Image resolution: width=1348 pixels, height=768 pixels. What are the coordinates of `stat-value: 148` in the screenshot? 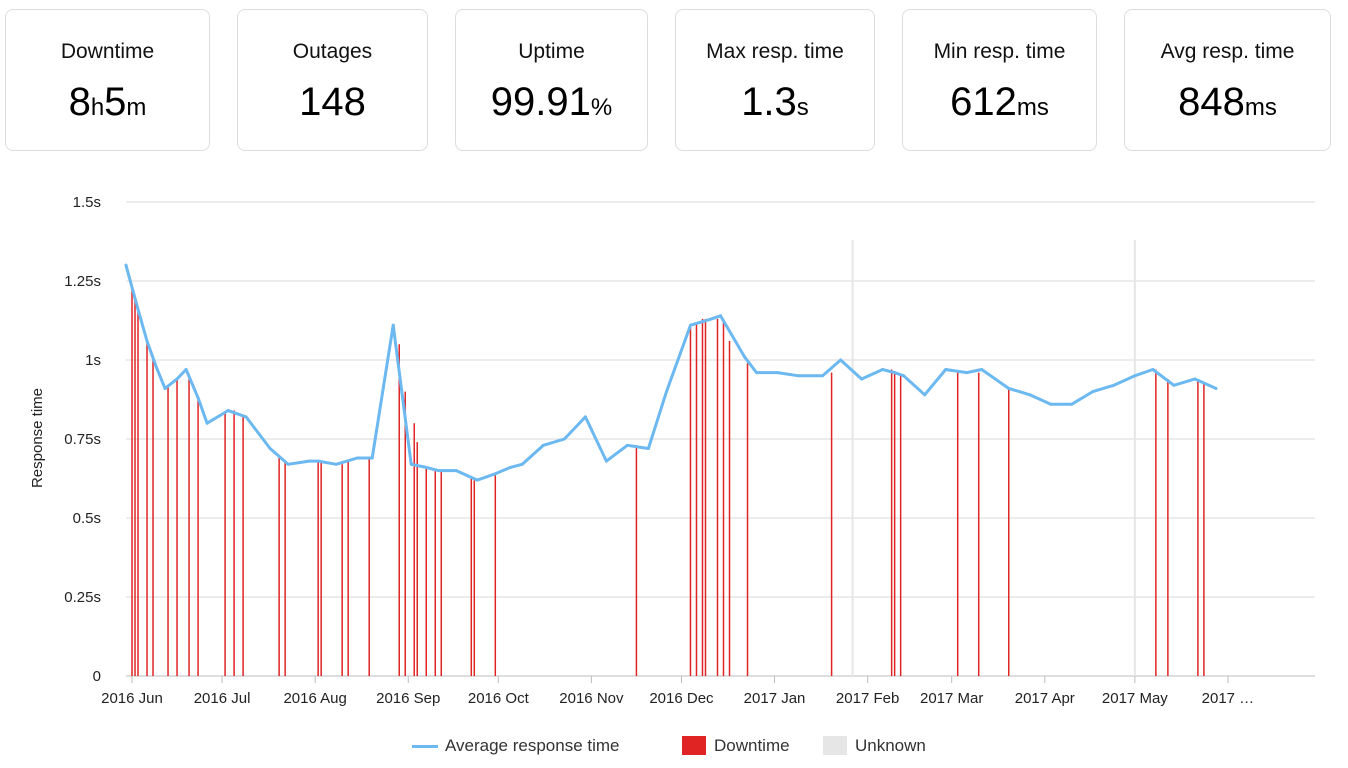 It's located at (332, 102).